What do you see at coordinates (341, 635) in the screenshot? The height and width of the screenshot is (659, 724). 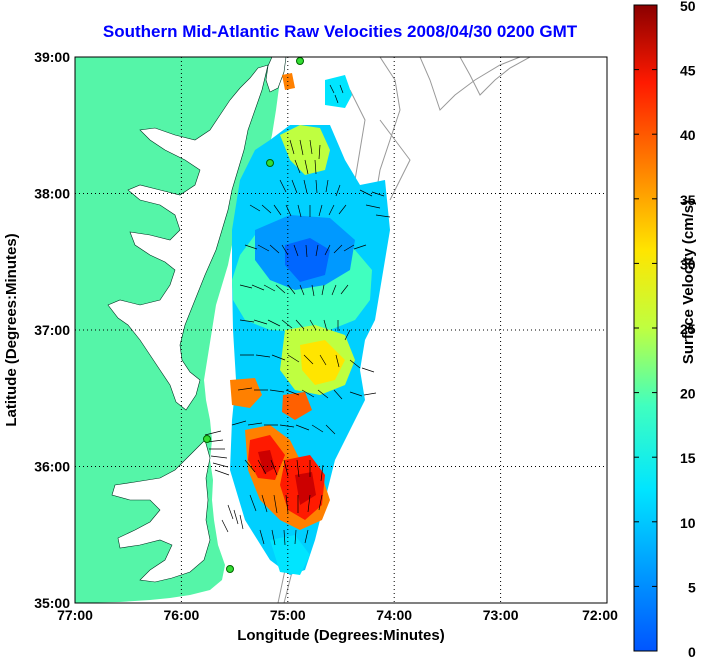 I see `x-axis-label: Longitude (Degrees:Minutes)` at bounding box center [341, 635].